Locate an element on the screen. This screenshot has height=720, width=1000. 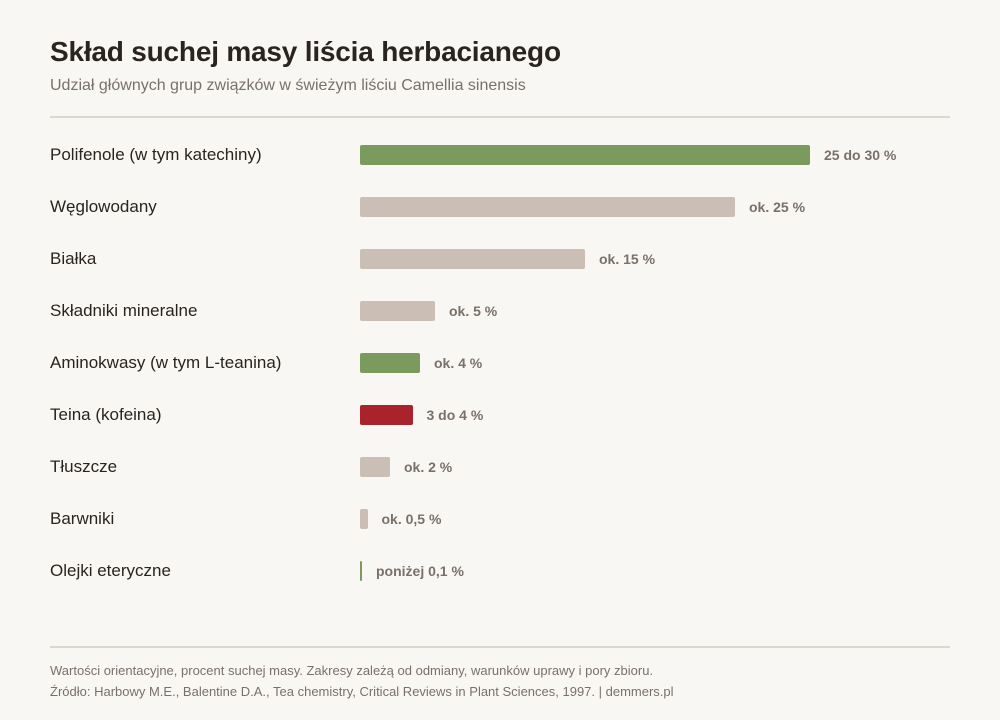
value-label: ok. 2 % is located at coordinates (428, 467).